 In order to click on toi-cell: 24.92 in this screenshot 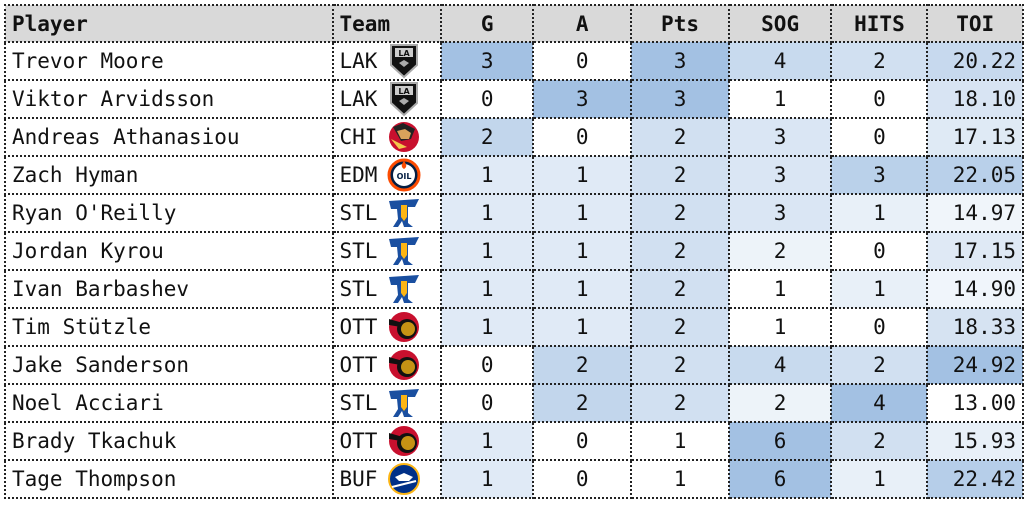, I will do `click(975, 365)`.